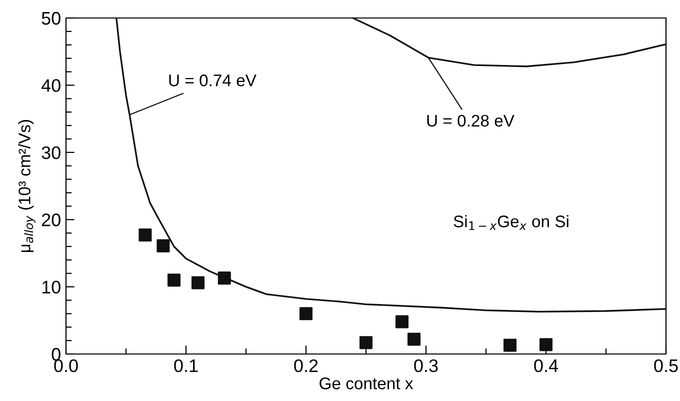 The image size is (680, 401). I want to click on x-tick-label: 0.1, so click(186, 365).